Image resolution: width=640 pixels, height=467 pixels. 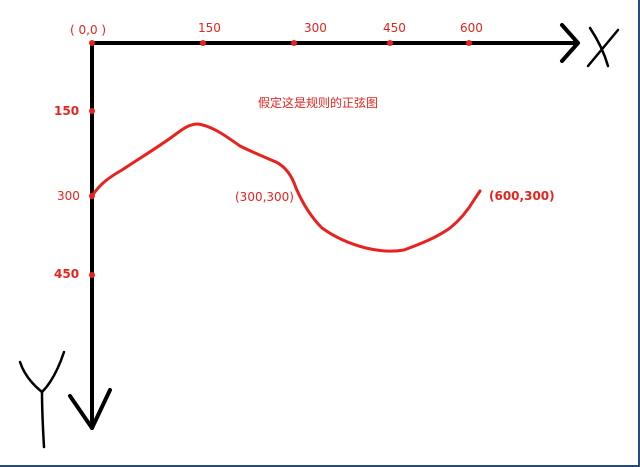 I want to click on diagram-note: 假定这是规则的正弦图, so click(x=318, y=102).